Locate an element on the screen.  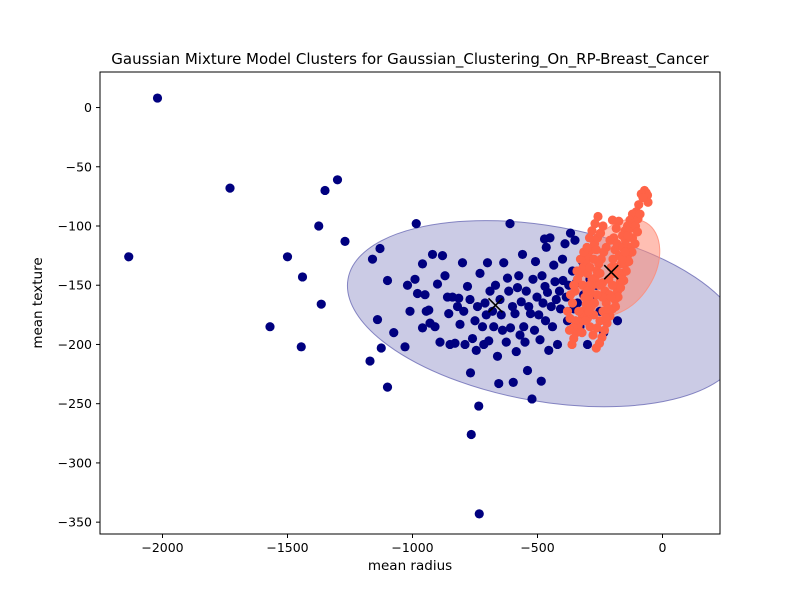
y-tick-label: −250 is located at coordinates (75, 403).